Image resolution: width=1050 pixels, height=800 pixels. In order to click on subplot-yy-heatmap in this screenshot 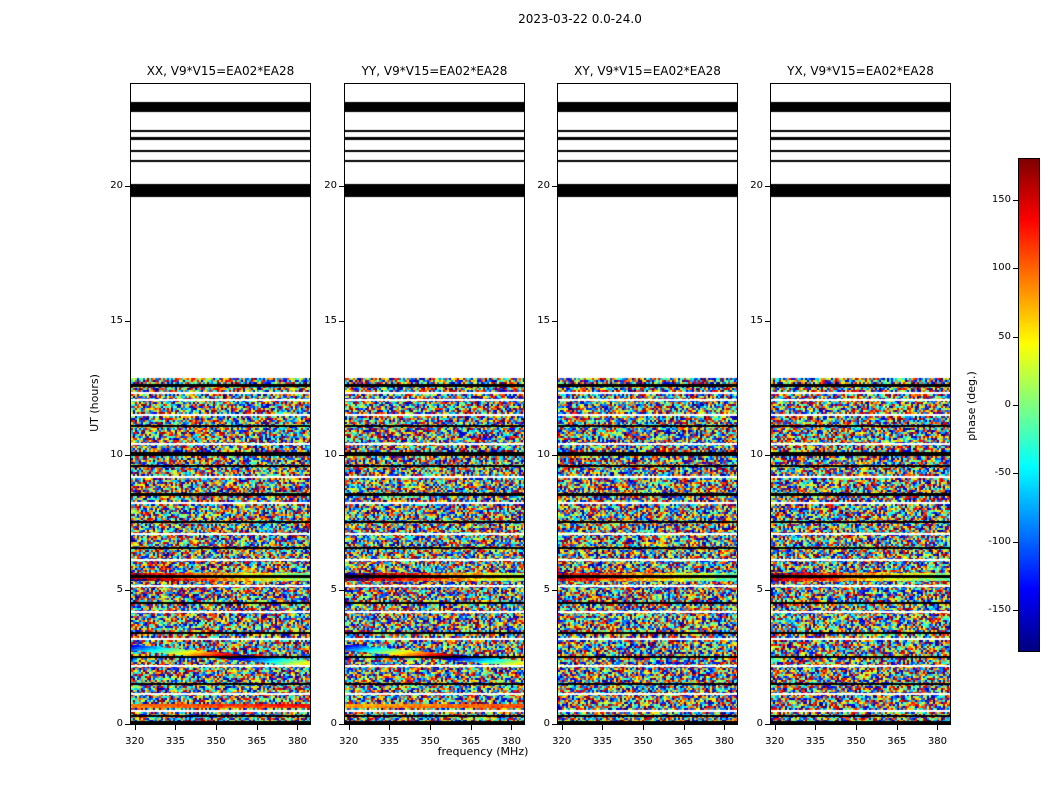, I will do `click(434, 404)`.